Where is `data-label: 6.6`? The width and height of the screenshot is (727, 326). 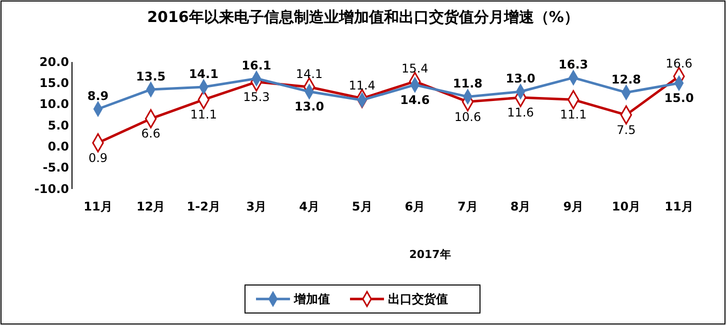 data-label: 6.6 is located at coordinates (150, 133).